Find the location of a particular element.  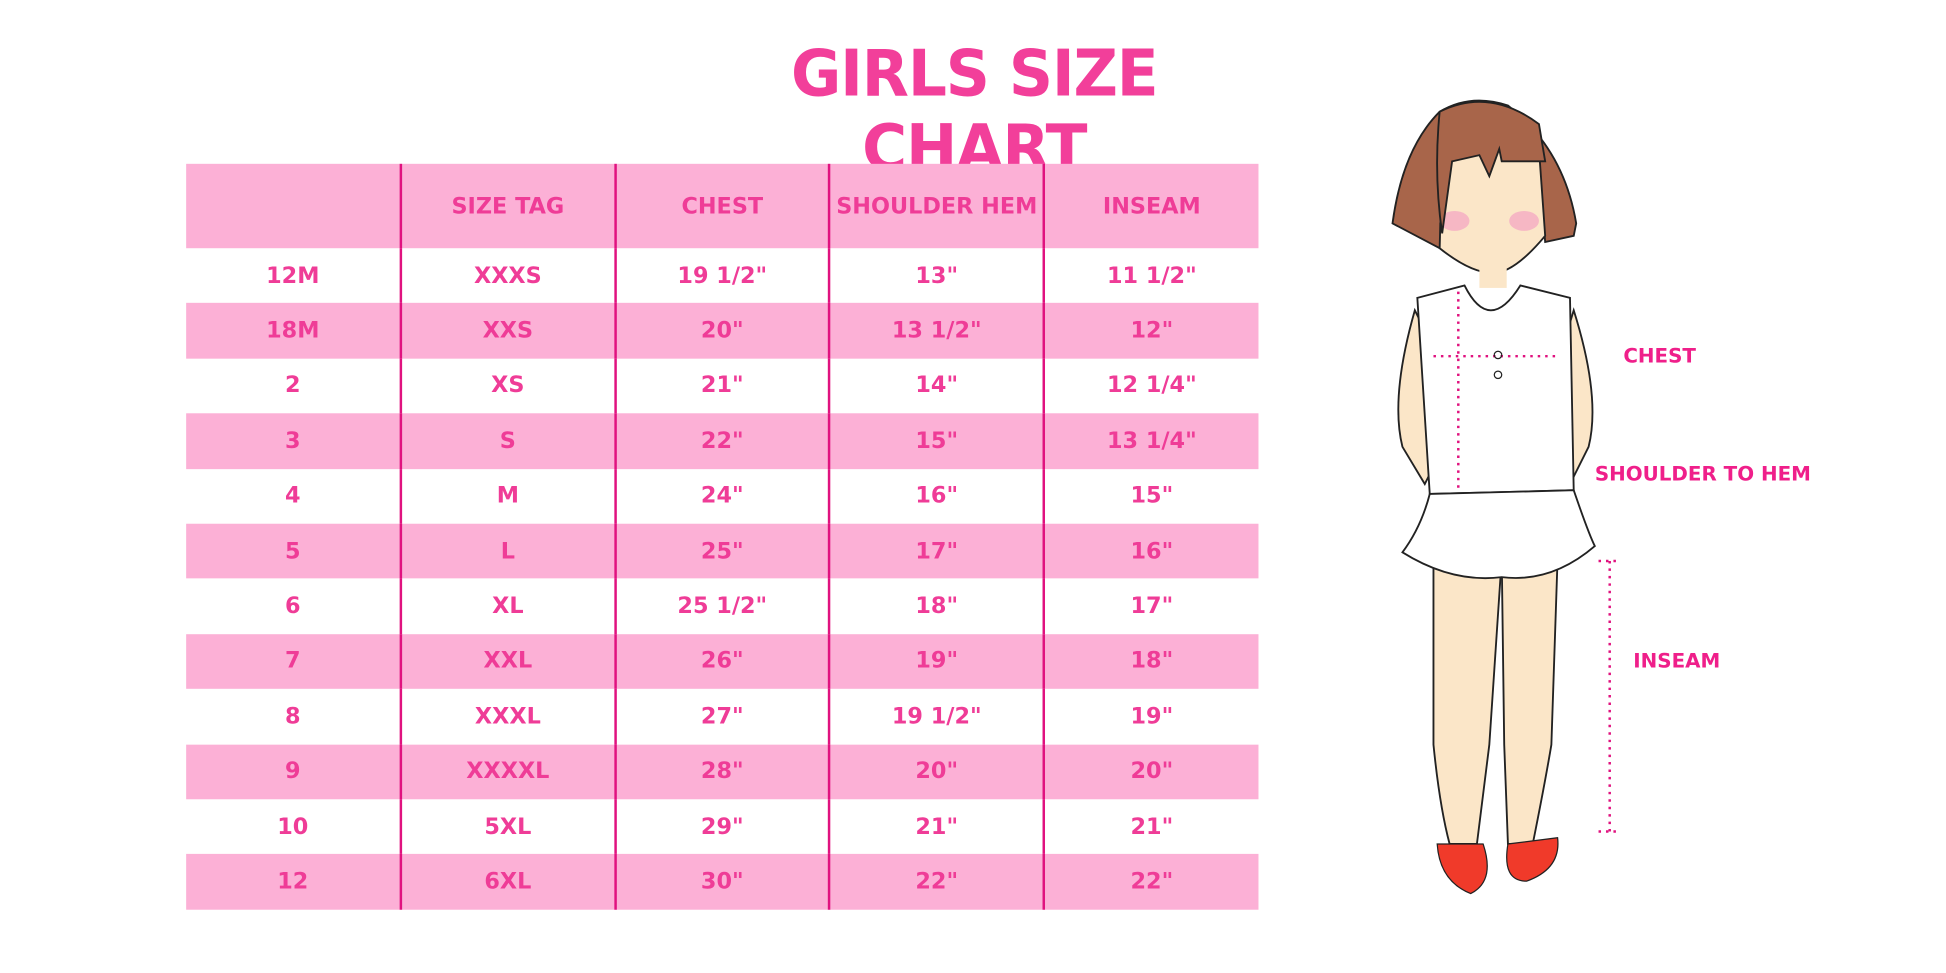

shoulder-to-hem-label: SHOULDER TO HEM is located at coordinates (1702, 473).